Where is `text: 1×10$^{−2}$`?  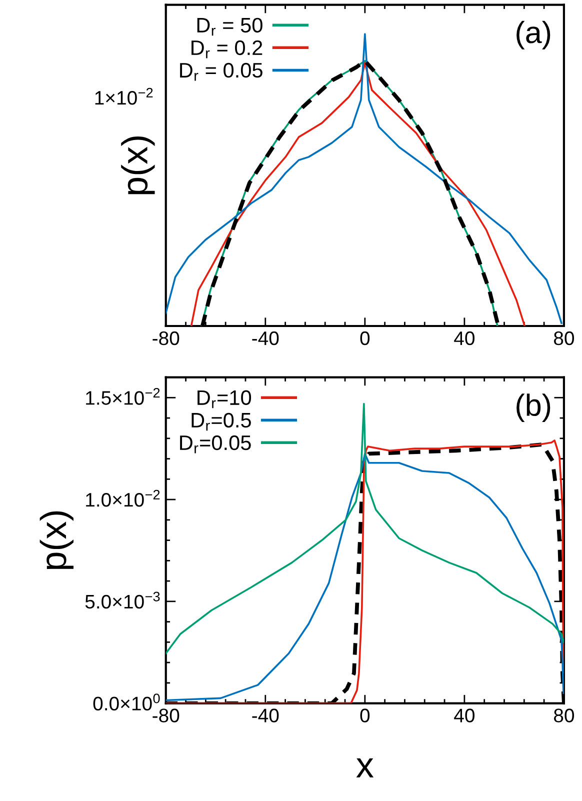 text: 1×10$^{−2}$ is located at coordinates (124, 96).